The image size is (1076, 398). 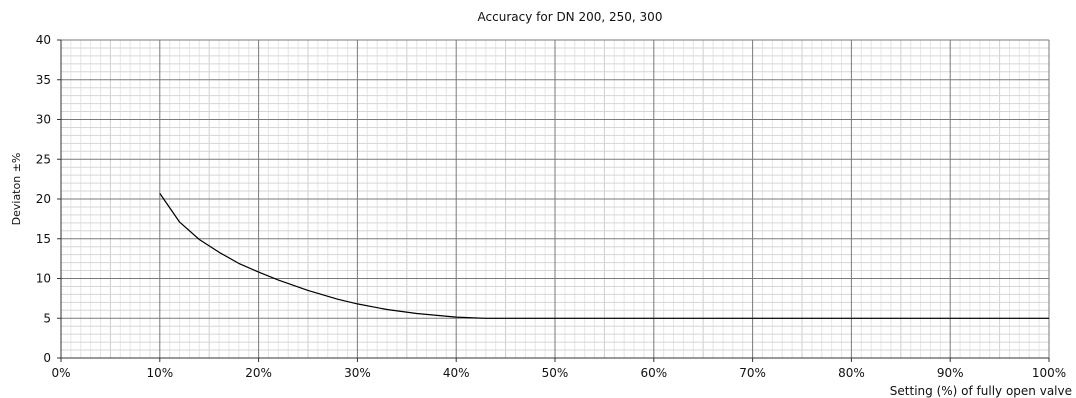 What do you see at coordinates (43, 199) in the screenshot?
I see `y-tick-label: 20` at bounding box center [43, 199].